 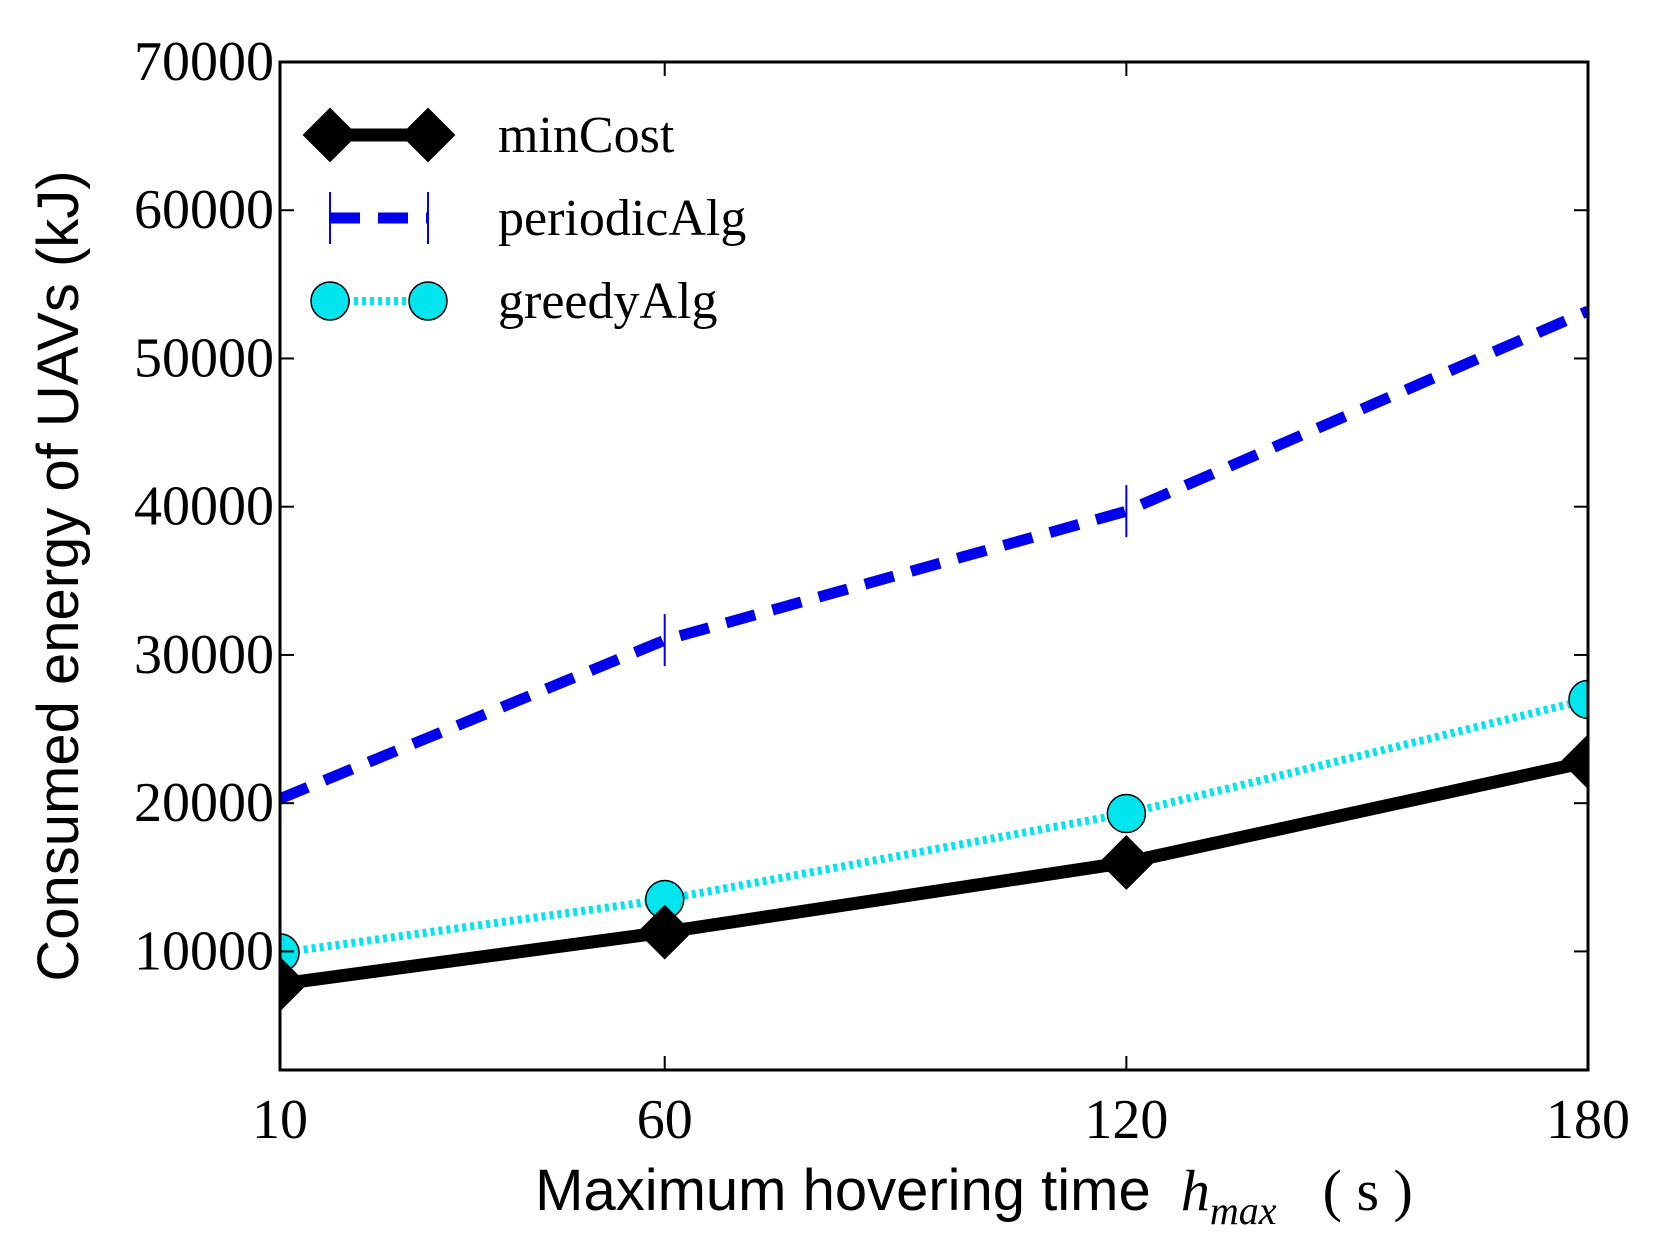 I want to click on series-line-minCost, so click(x=934, y=873).